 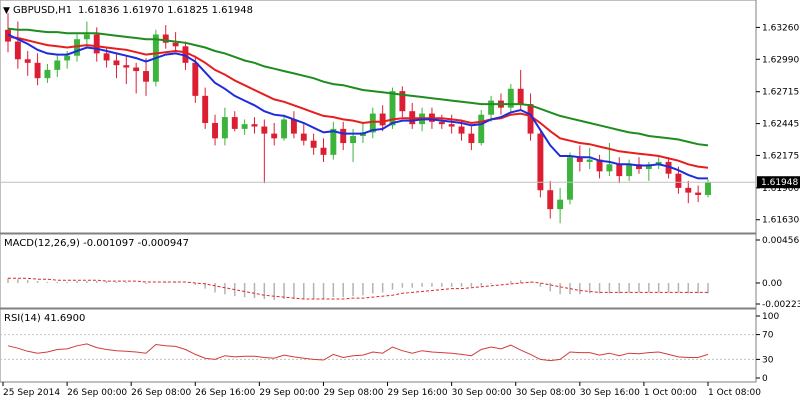 What do you see at coordinates (780, 93) in the screenshot?
I see `price-tick-label: 1.62715` at bounding box center [780, 93].